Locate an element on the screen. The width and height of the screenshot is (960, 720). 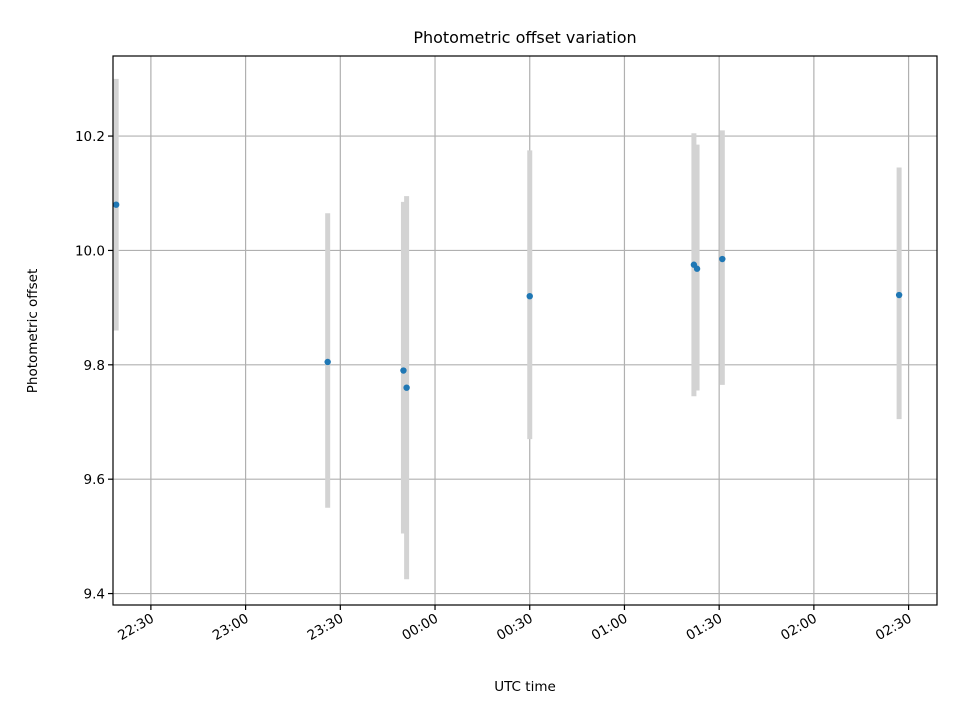
y-tick-label: 9.6 is located at coordinates (94, 480).